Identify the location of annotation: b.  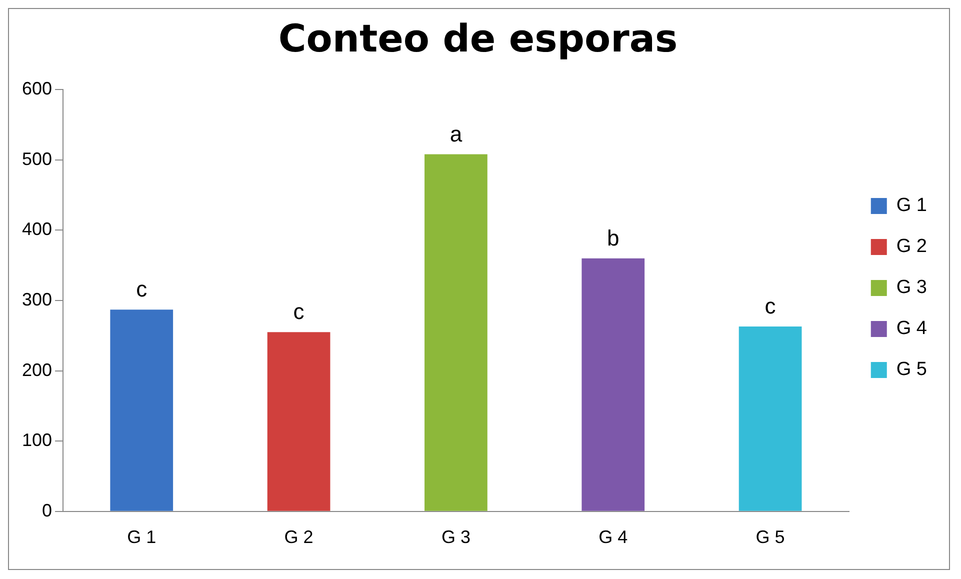
(613, 237).